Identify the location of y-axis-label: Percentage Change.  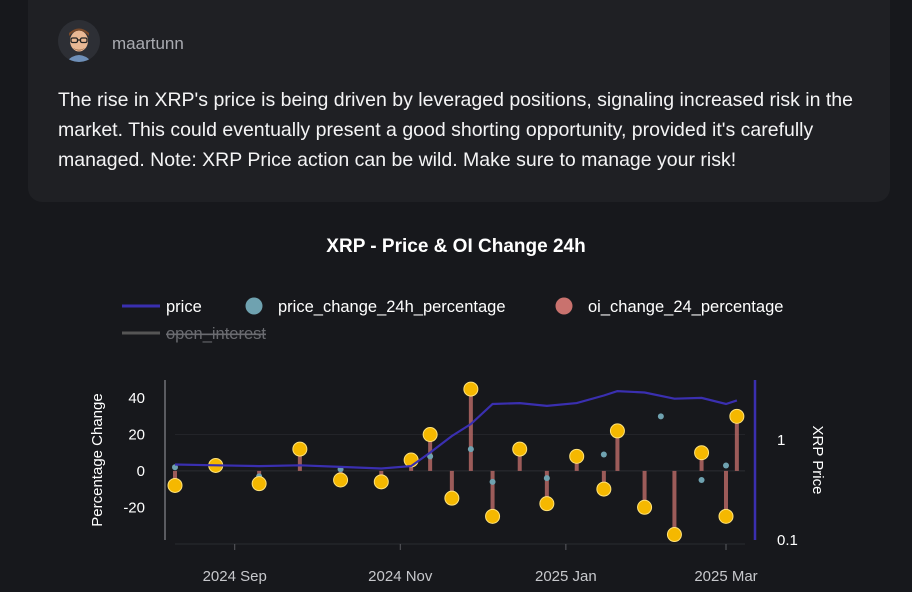
(97, 459).